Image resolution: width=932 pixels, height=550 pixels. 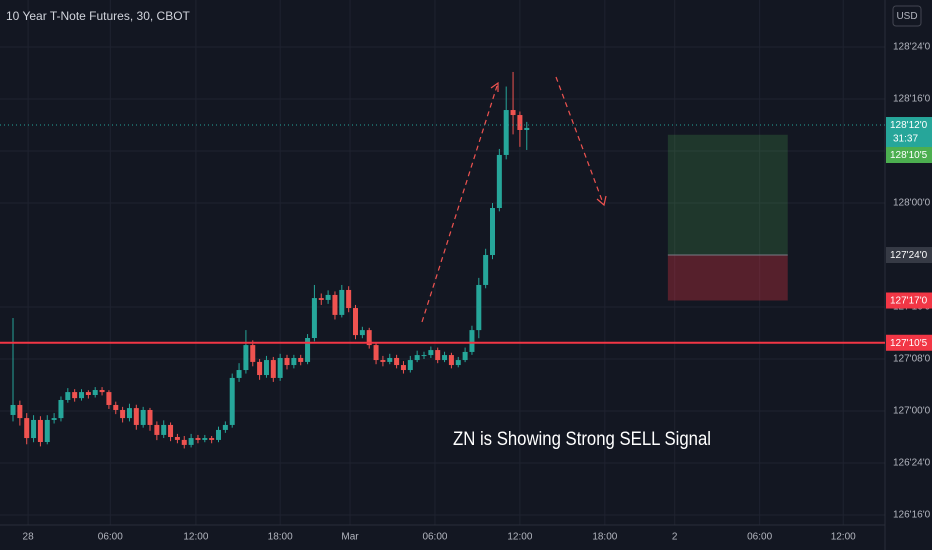 What do you see at coordinates (912, 99) in the screenshot?
I see `y-tick-label: 128'16'0` at bounding box center [912, 99].